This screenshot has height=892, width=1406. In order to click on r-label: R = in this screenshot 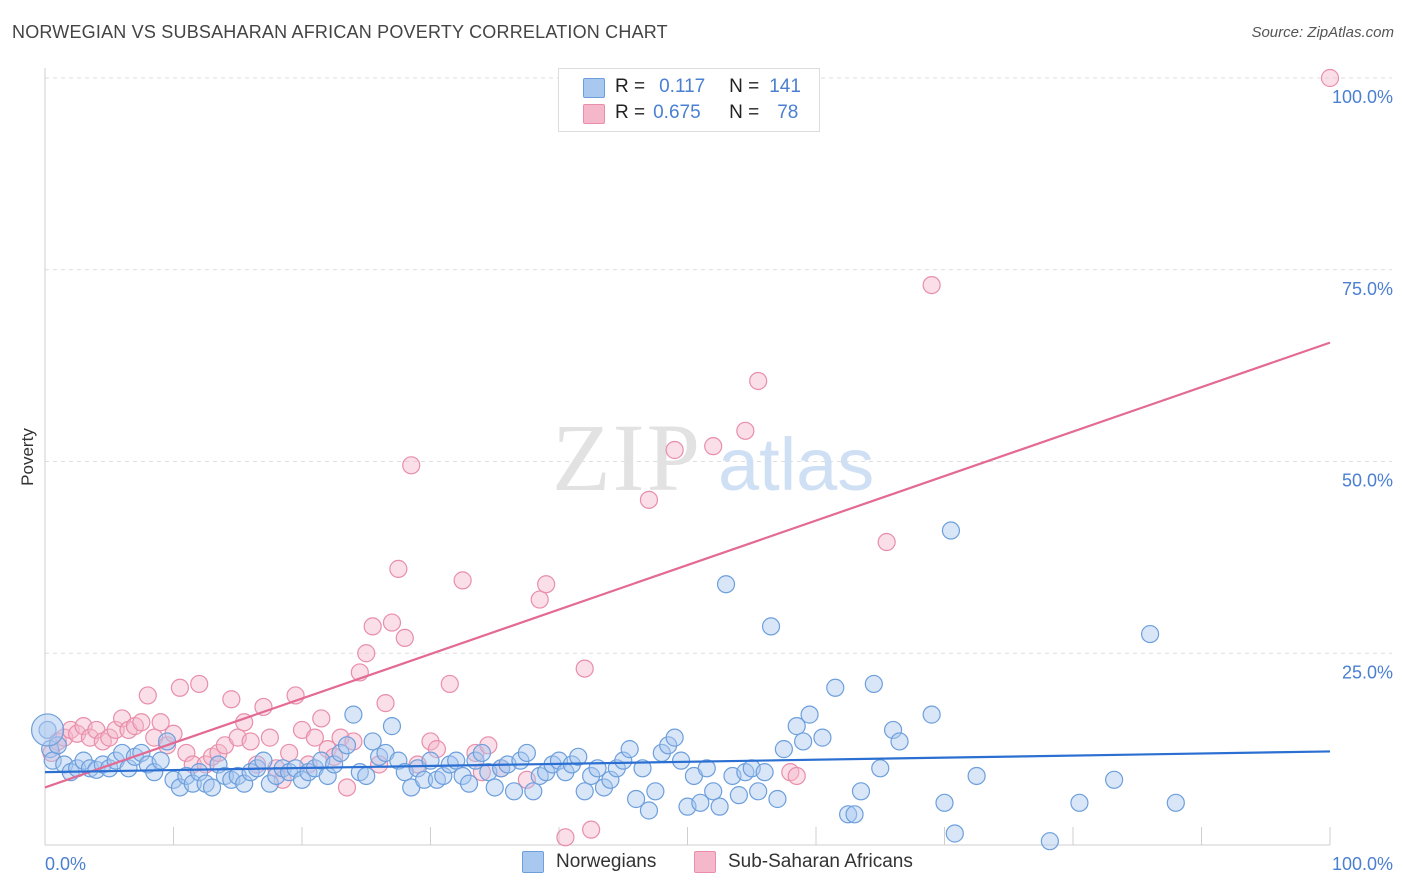, I will do `click(630, 112)`.